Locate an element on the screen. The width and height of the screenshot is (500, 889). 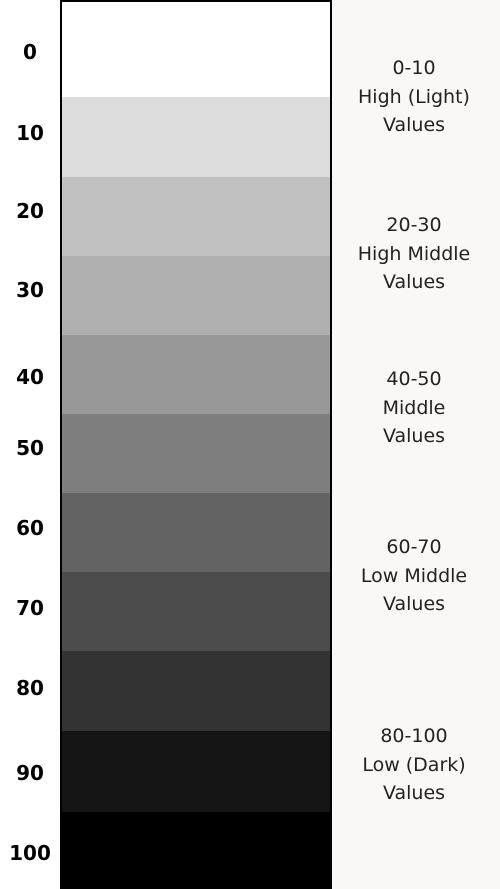
group-label-middle: 40-50 Middle Values is located at coordinates (414, 408).